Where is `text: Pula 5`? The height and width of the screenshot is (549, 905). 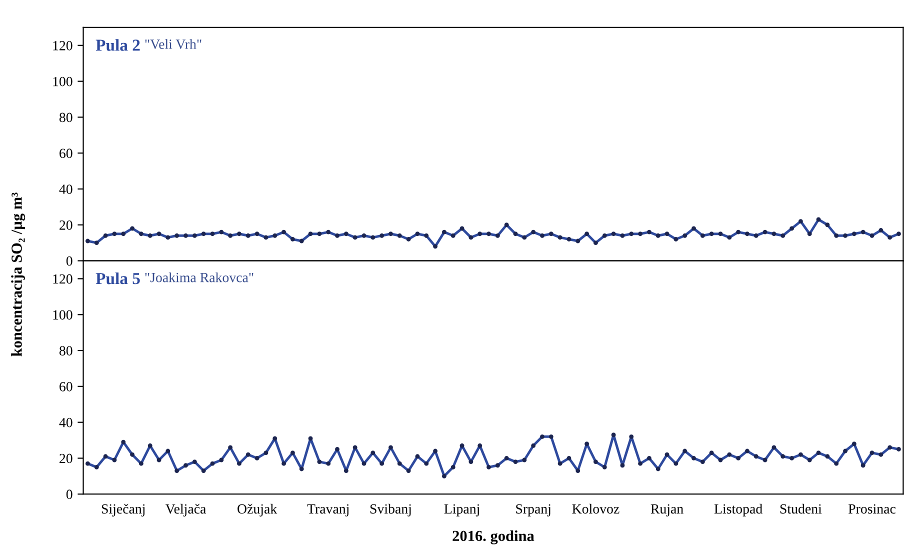
text: Pula 5 is located at coordinates (118, 278).